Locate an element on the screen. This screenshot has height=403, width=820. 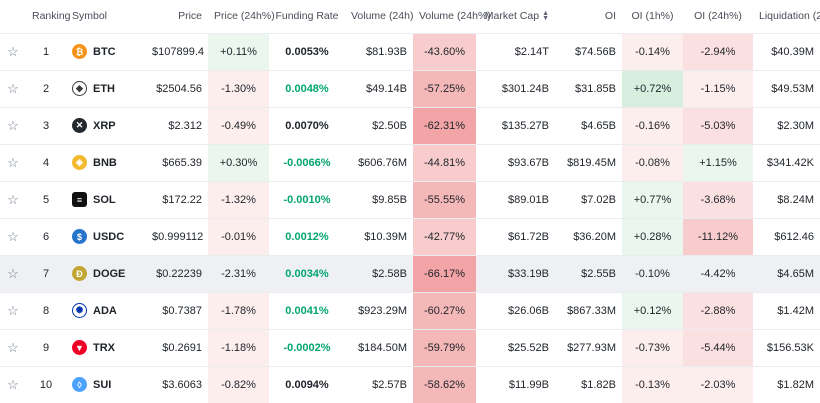
symbol-cell: ✺ ADA is located at coordinates (106, 310).